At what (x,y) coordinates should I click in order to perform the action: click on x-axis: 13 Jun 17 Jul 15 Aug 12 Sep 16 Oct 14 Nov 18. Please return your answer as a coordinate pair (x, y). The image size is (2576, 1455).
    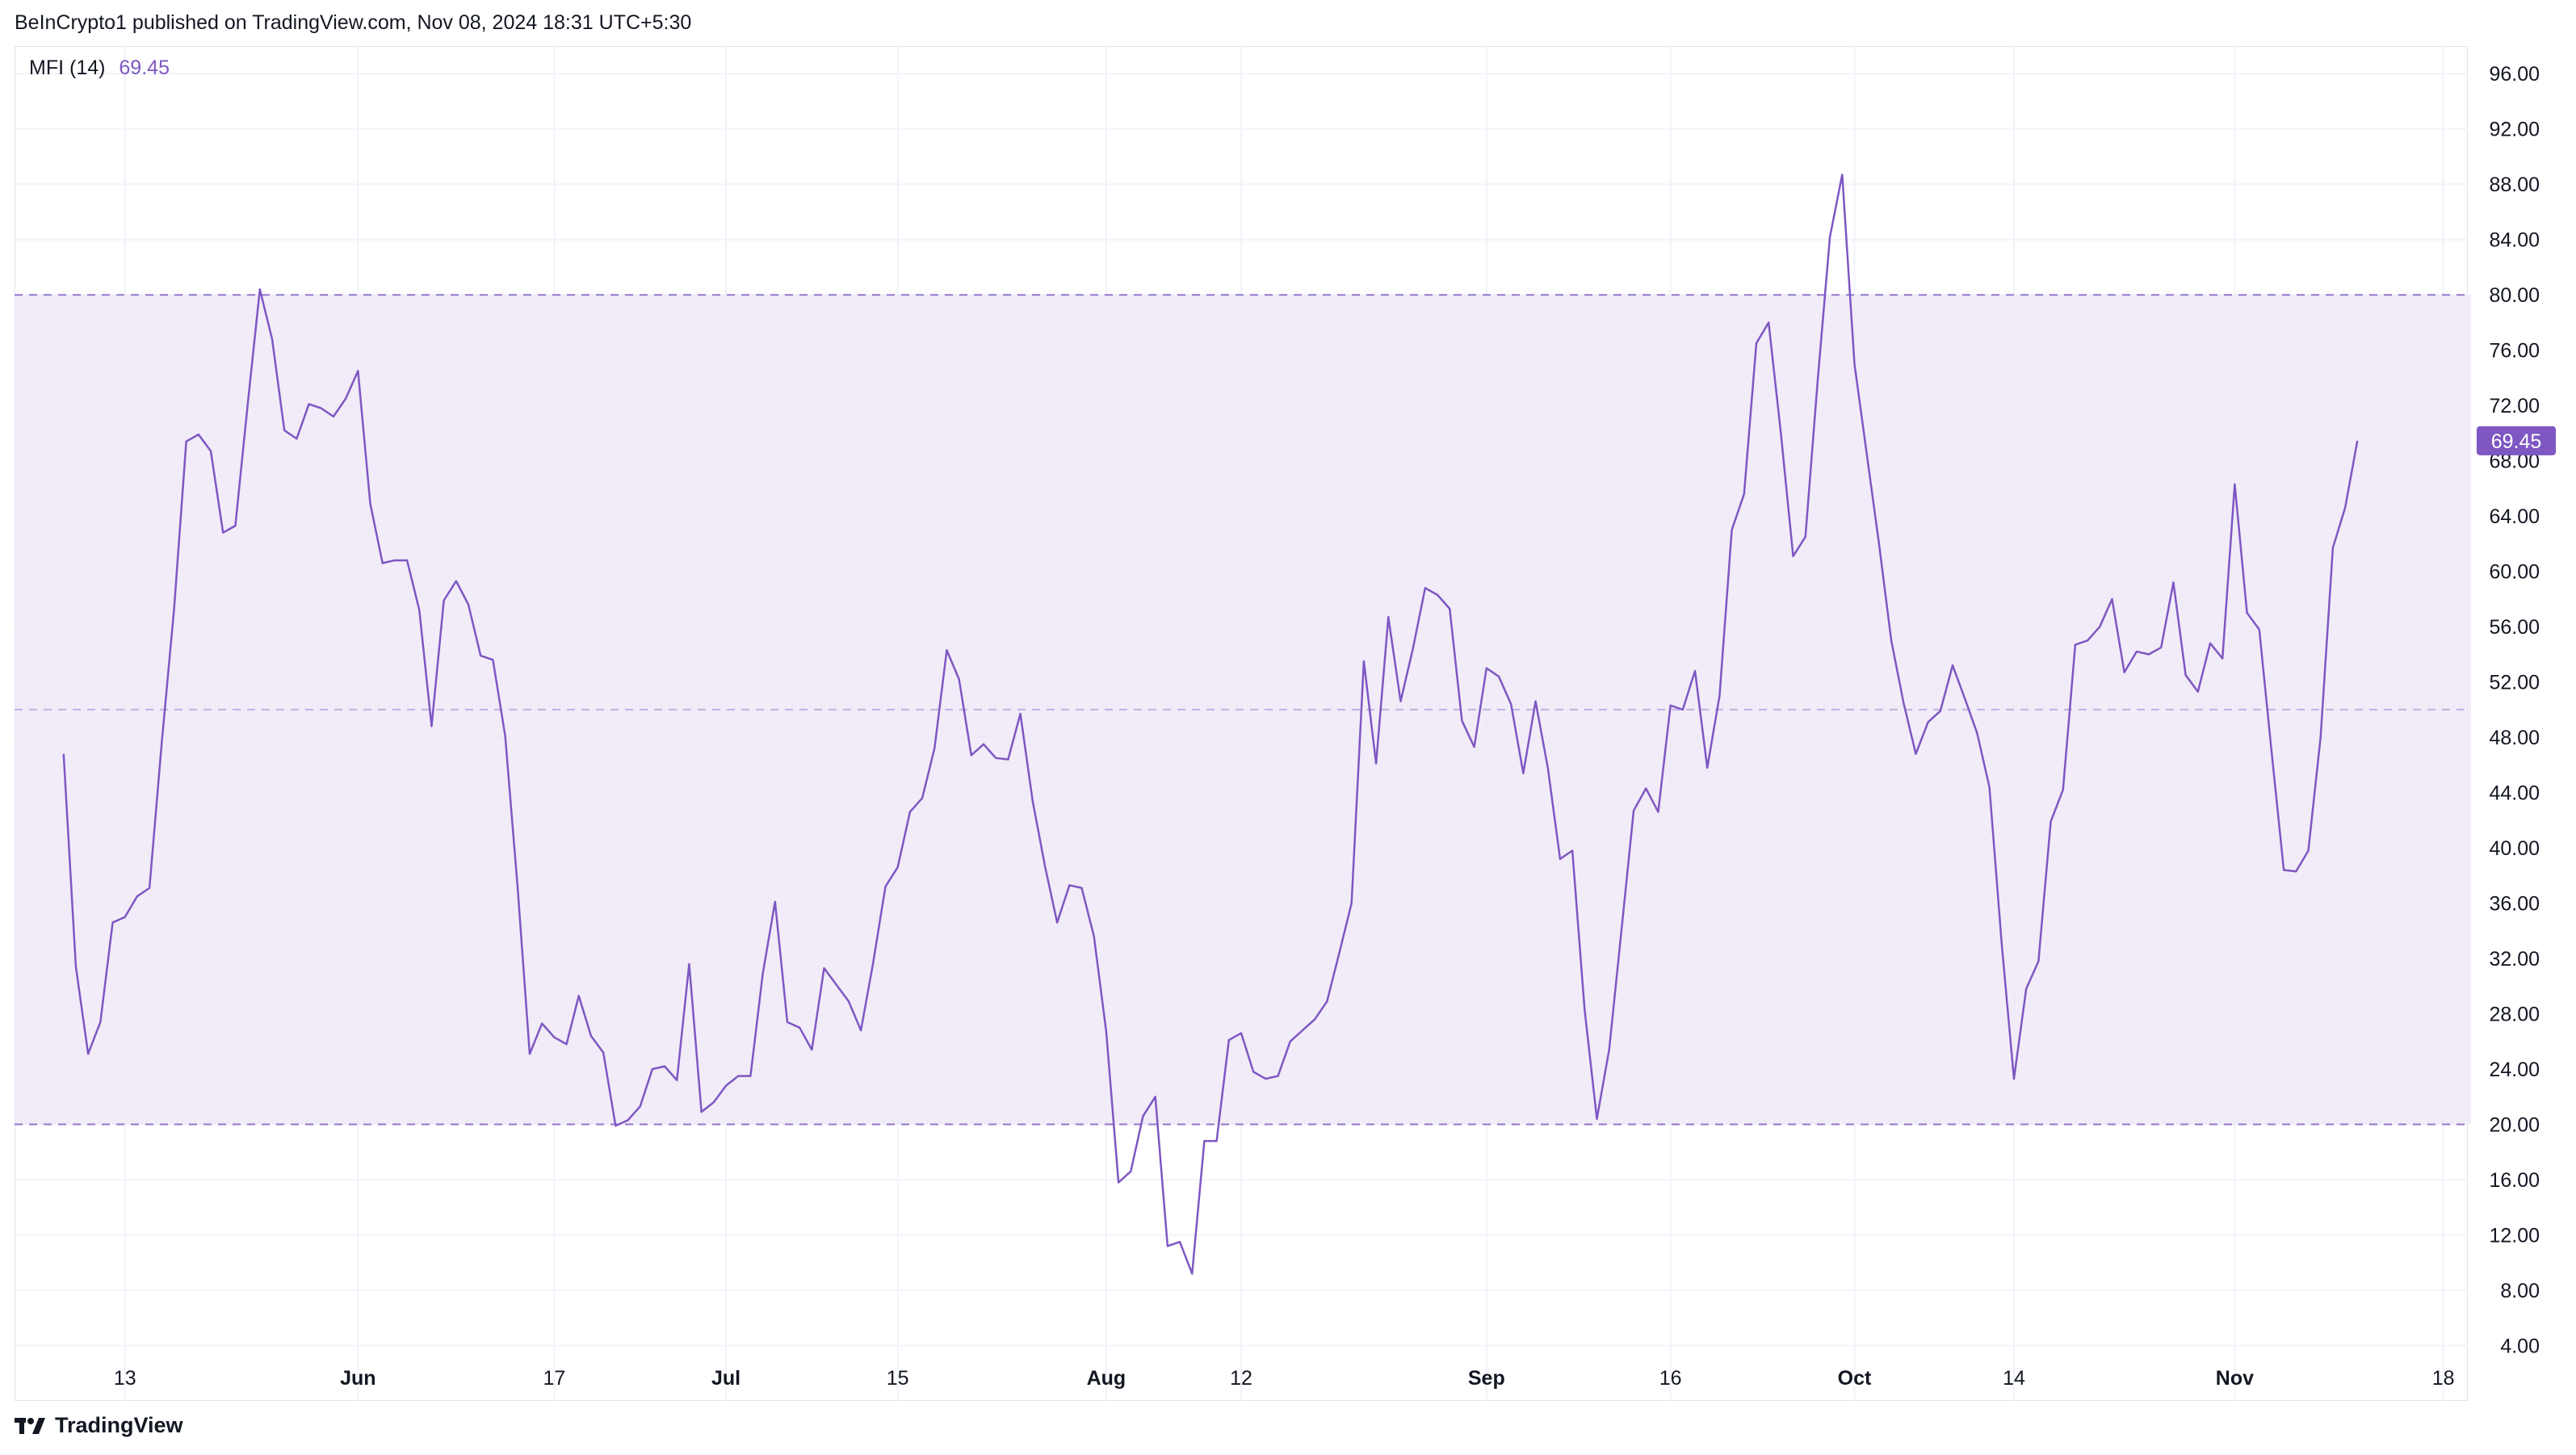
    Looking at the image, I should click on (1284, 1378).